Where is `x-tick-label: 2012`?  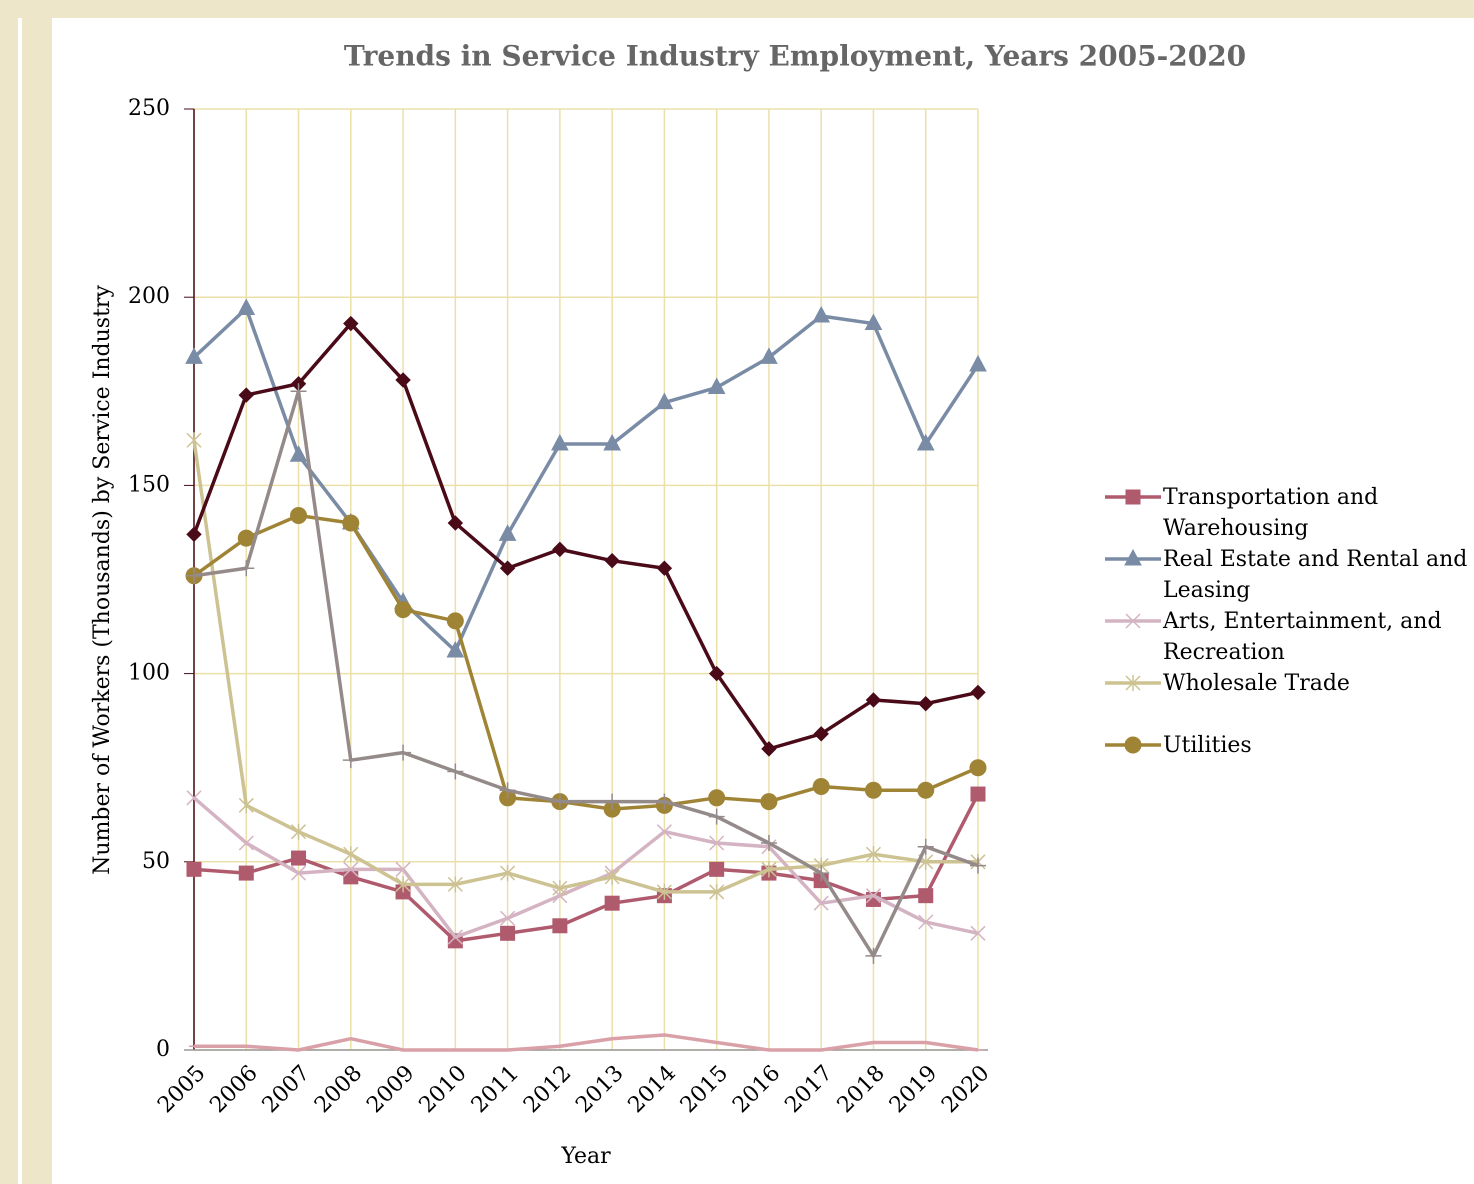 x-tick-label: 2012 is located at coordinates (547, 1089).